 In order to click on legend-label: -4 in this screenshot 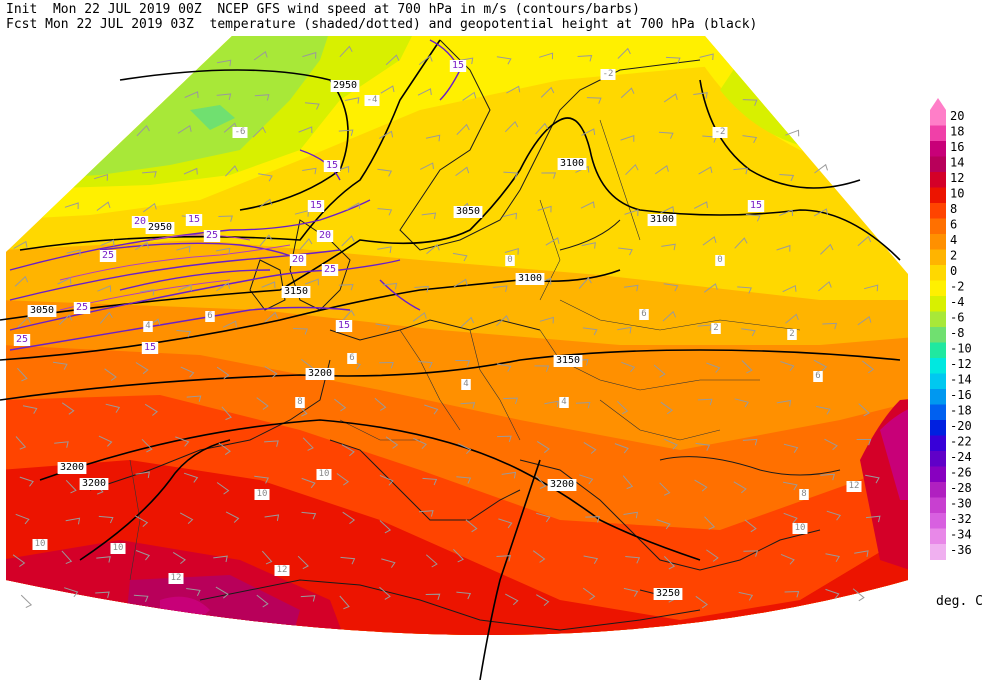, I will do `click(957, 302)`.